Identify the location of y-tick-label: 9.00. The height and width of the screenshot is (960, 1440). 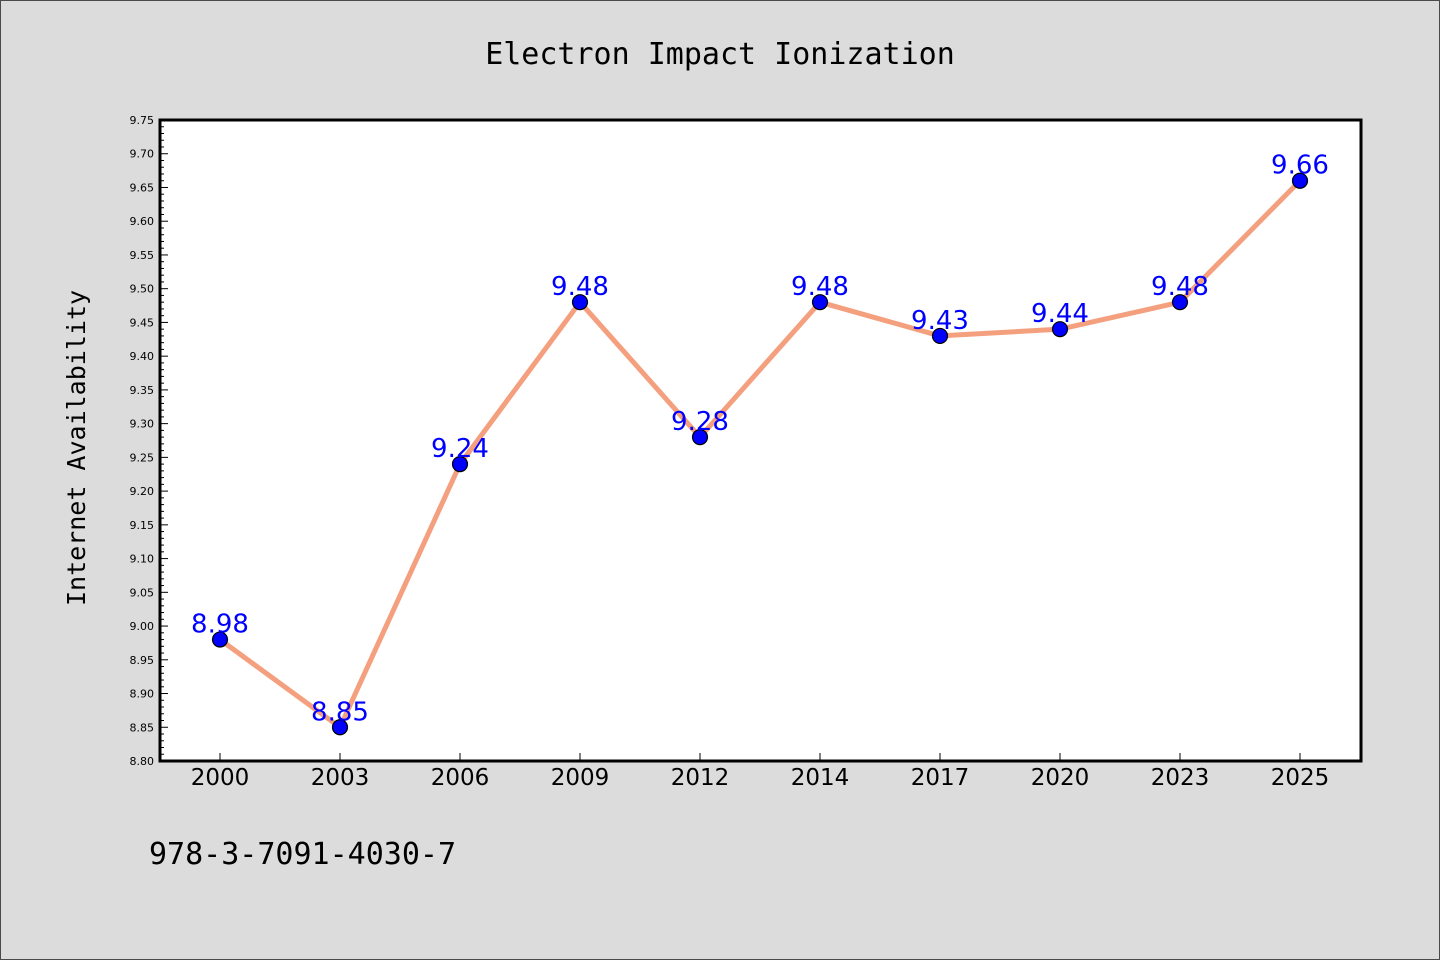
(142, 626).